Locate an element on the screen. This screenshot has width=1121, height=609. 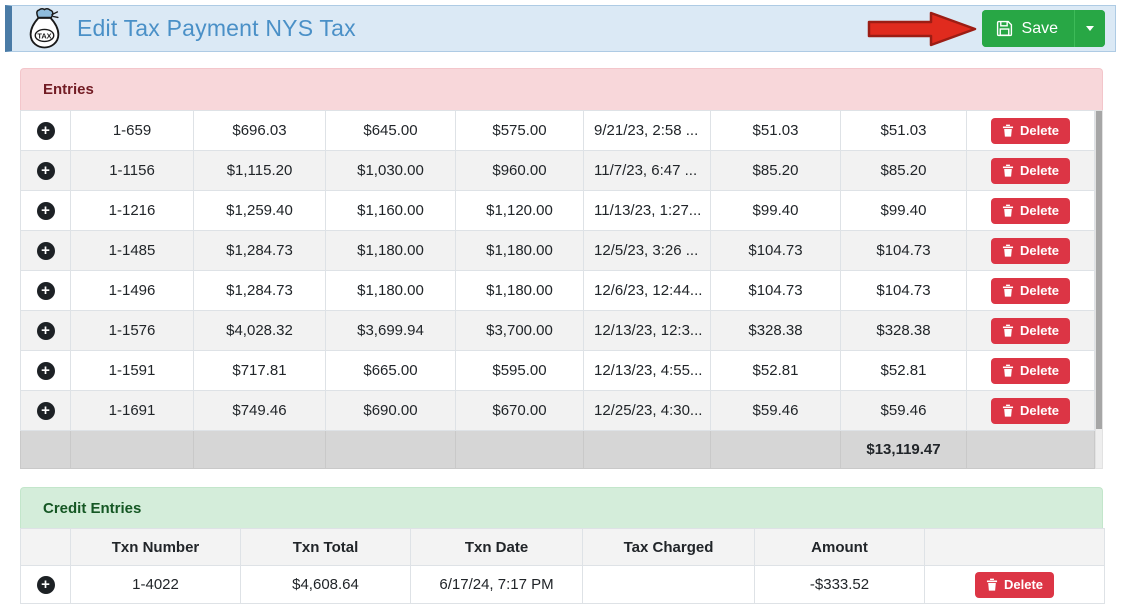
entries-cell: $1,030.00 is located at coordinates (390, 170).